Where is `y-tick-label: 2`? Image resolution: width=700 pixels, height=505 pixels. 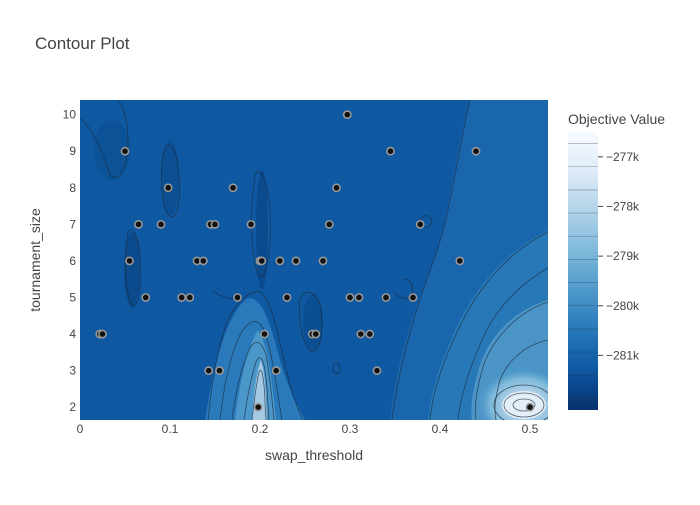
y-tick-label: 2 is located at coordinates (72, 407).